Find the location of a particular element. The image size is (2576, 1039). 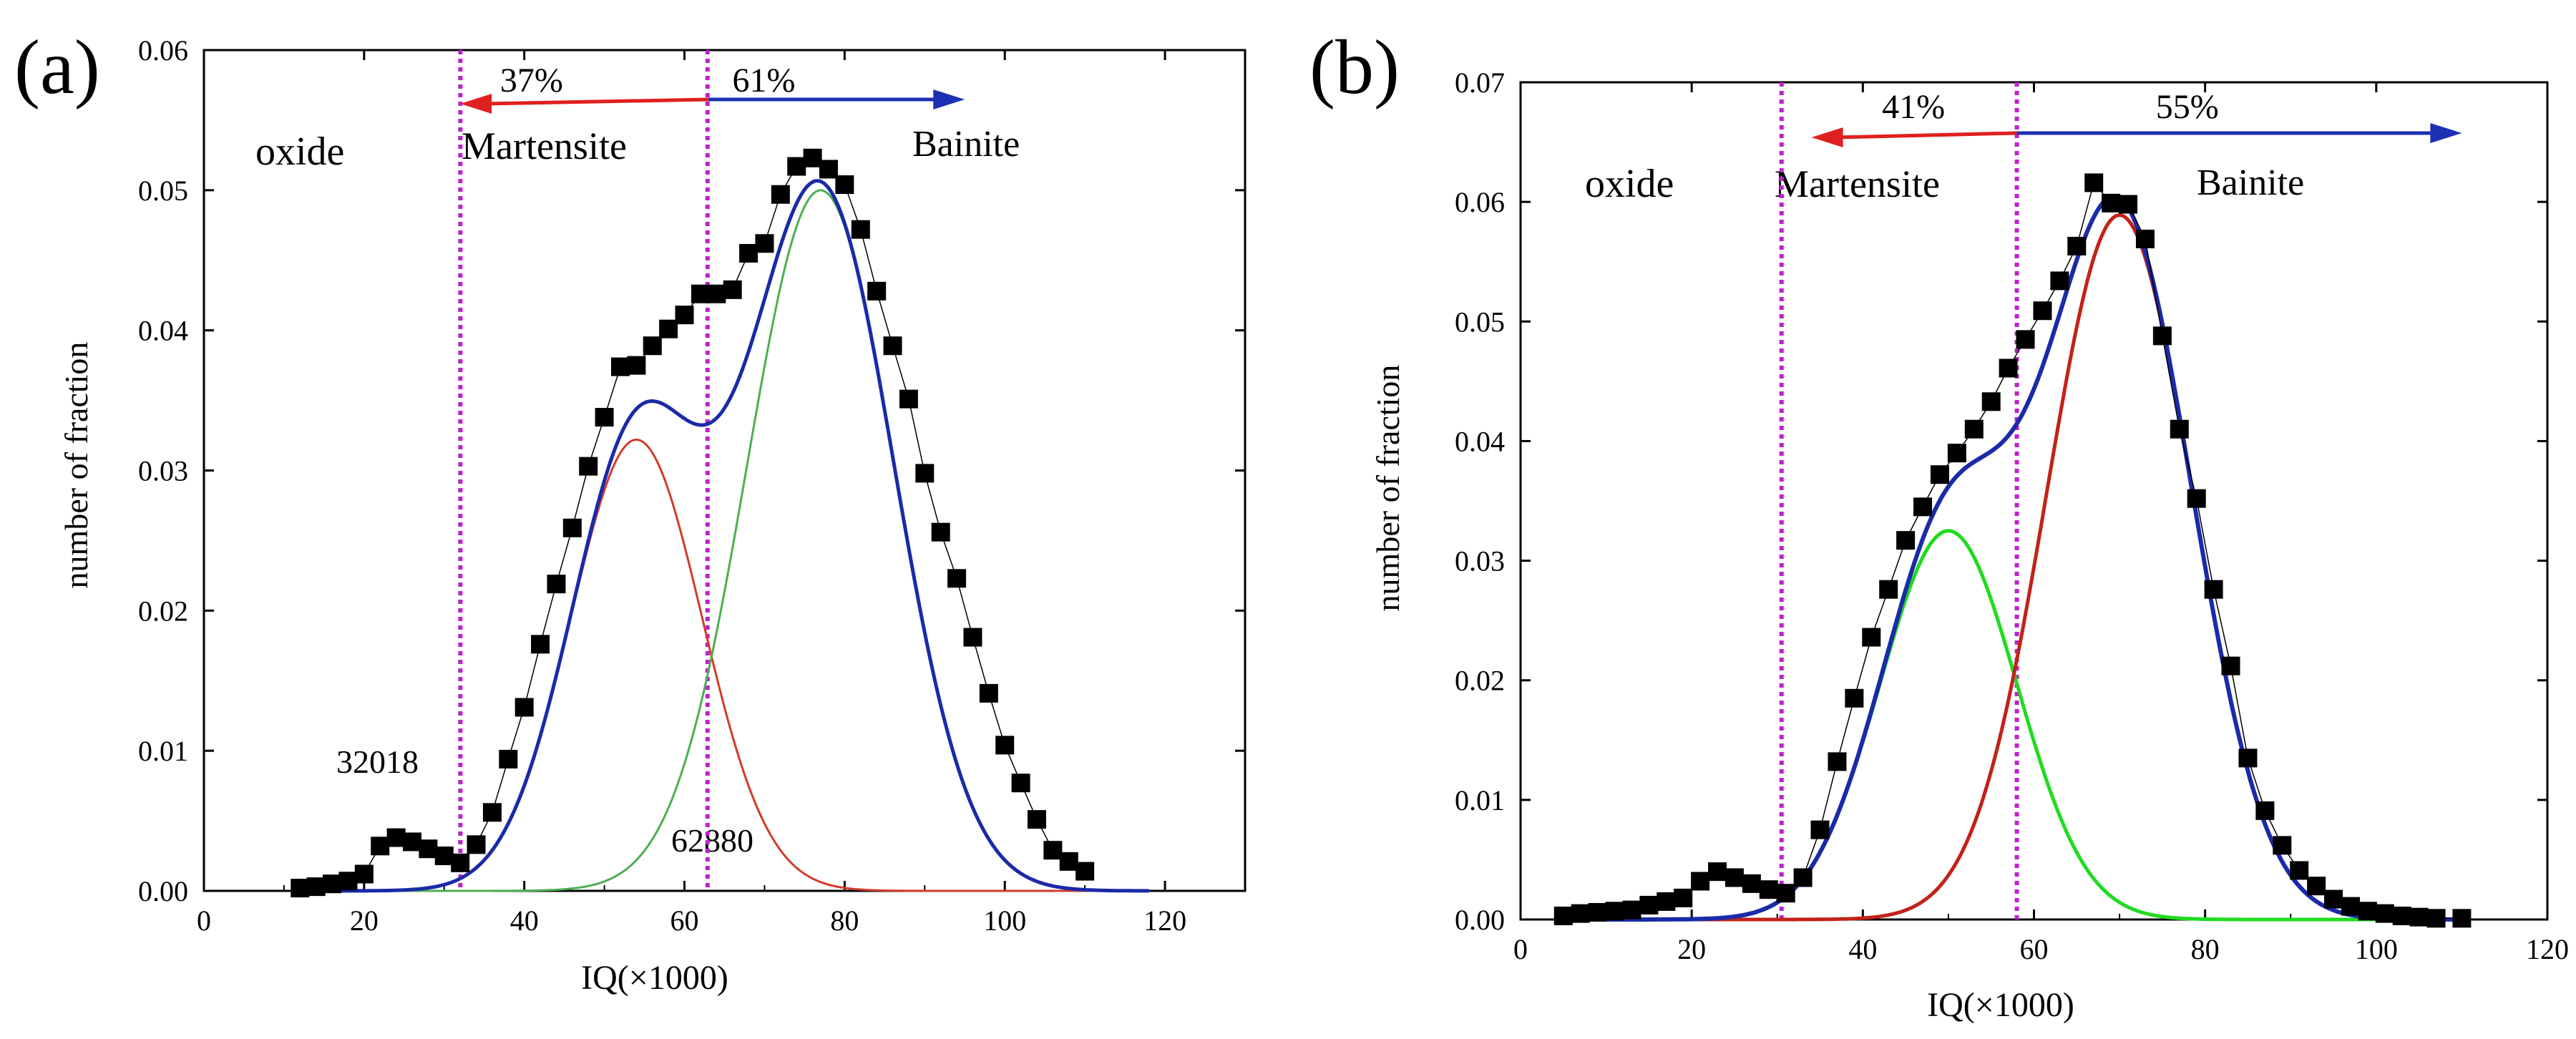

panel-label: (a) is located at coordinates (57, 67).